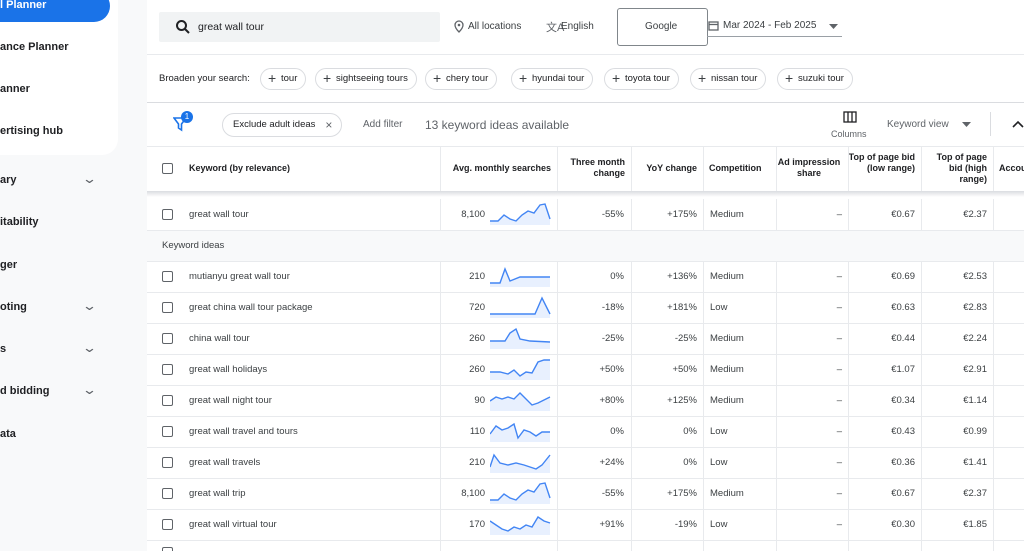 The height and width of the screenshot is (551, 1024). What do you see at coordinates (19, 222) in the screenshot?
I see `nav-item: itability` at bounding box center [19, 222].